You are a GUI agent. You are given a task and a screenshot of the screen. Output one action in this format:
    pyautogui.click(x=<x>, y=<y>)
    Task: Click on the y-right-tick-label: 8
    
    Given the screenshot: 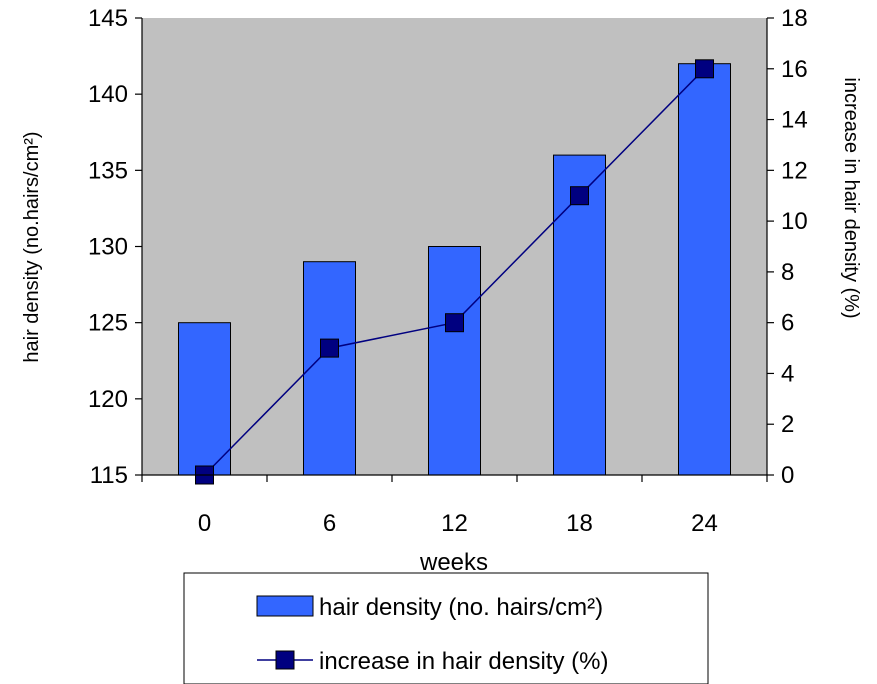 What is the action you would take?
    pyautogui.click(x=787, y=272)
    